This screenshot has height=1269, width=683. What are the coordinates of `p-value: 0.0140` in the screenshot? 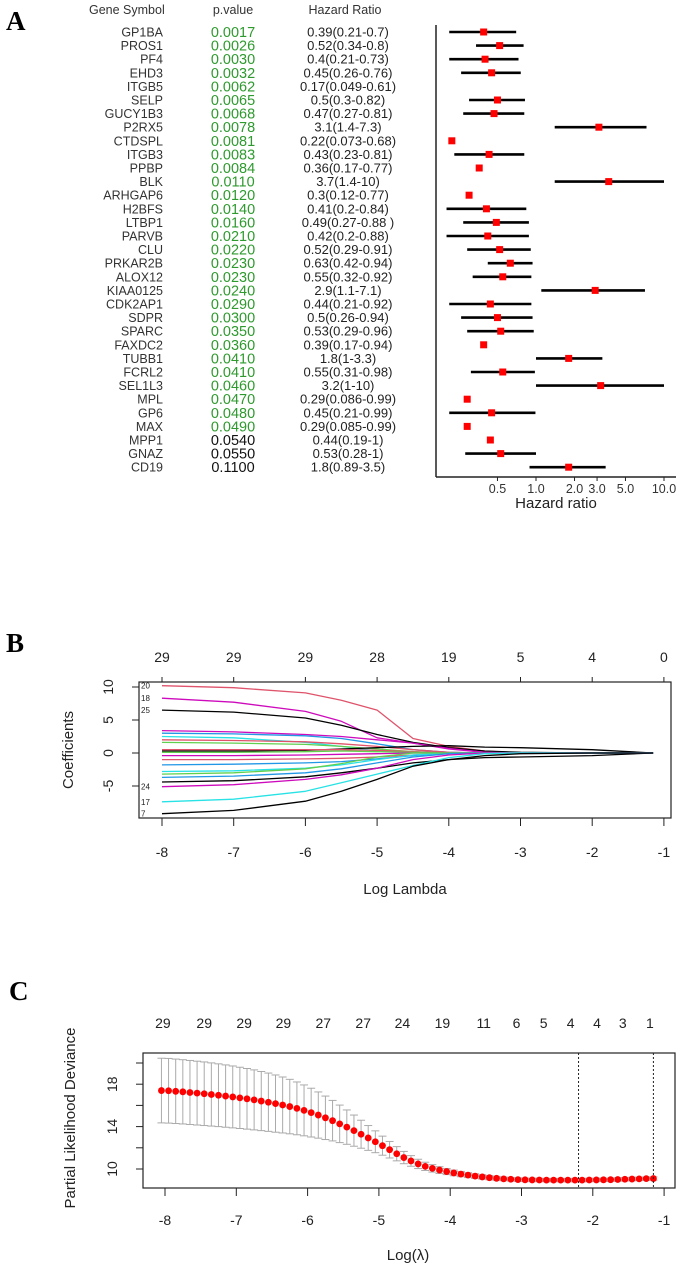 It's located at (233, 210).